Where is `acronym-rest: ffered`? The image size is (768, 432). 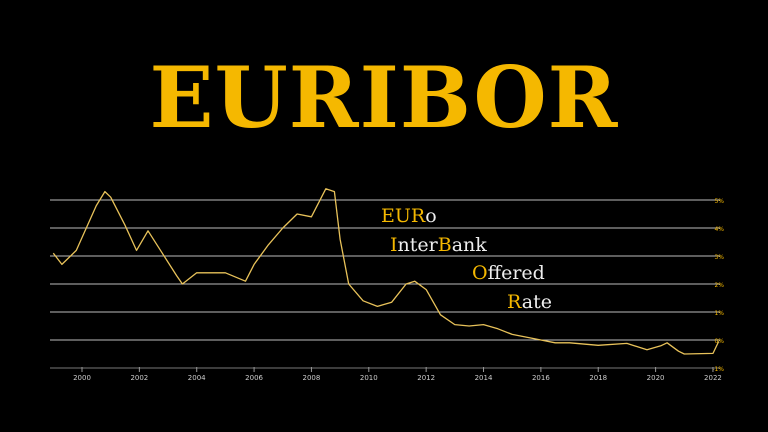 acronym-rest: ffered is located at coordinates (516, 273).